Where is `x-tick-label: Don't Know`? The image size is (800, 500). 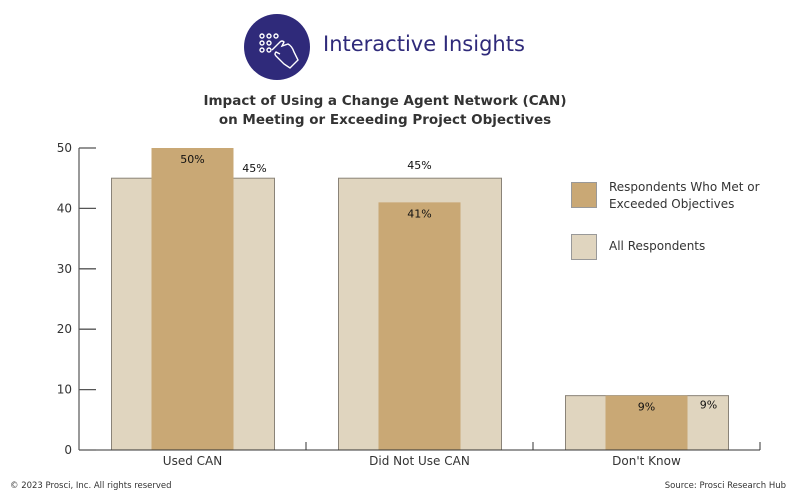
x-tick-label: Don't Know is located at coordinates (646, 461).